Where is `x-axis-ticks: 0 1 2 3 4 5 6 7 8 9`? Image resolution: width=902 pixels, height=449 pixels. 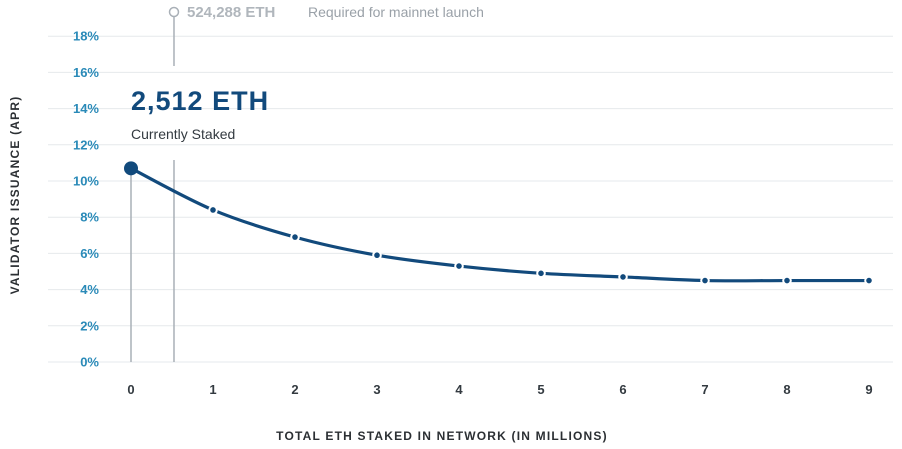 x-axis-ticks: 0 1 2 3 4 5 6 7 8 9 is located at coordinates (499, 389).